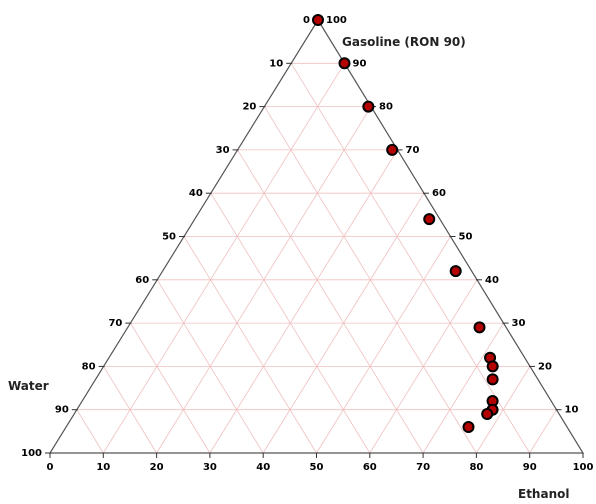  Describe the element at coordinates (89, 366) in the screenshot. I see `left-tick-label: 80` at that location.